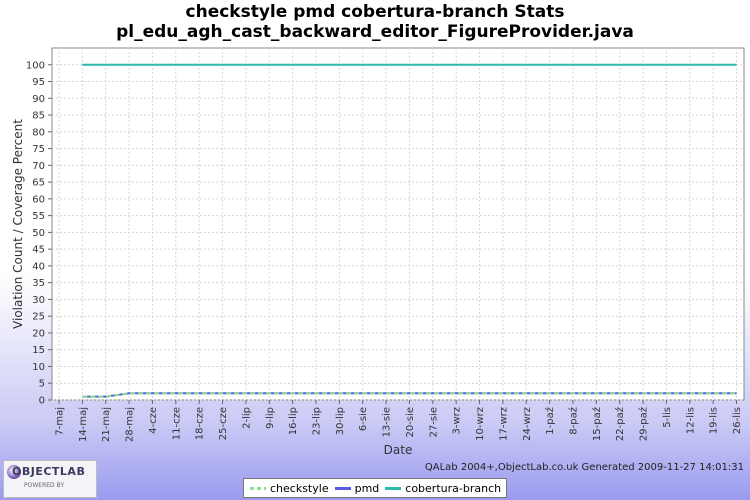 The height and width of the screenshot is (500, 750). Describe the element at coordinates (38, 350) in the screenshot. I see `y-tick-label: 15` at that location.